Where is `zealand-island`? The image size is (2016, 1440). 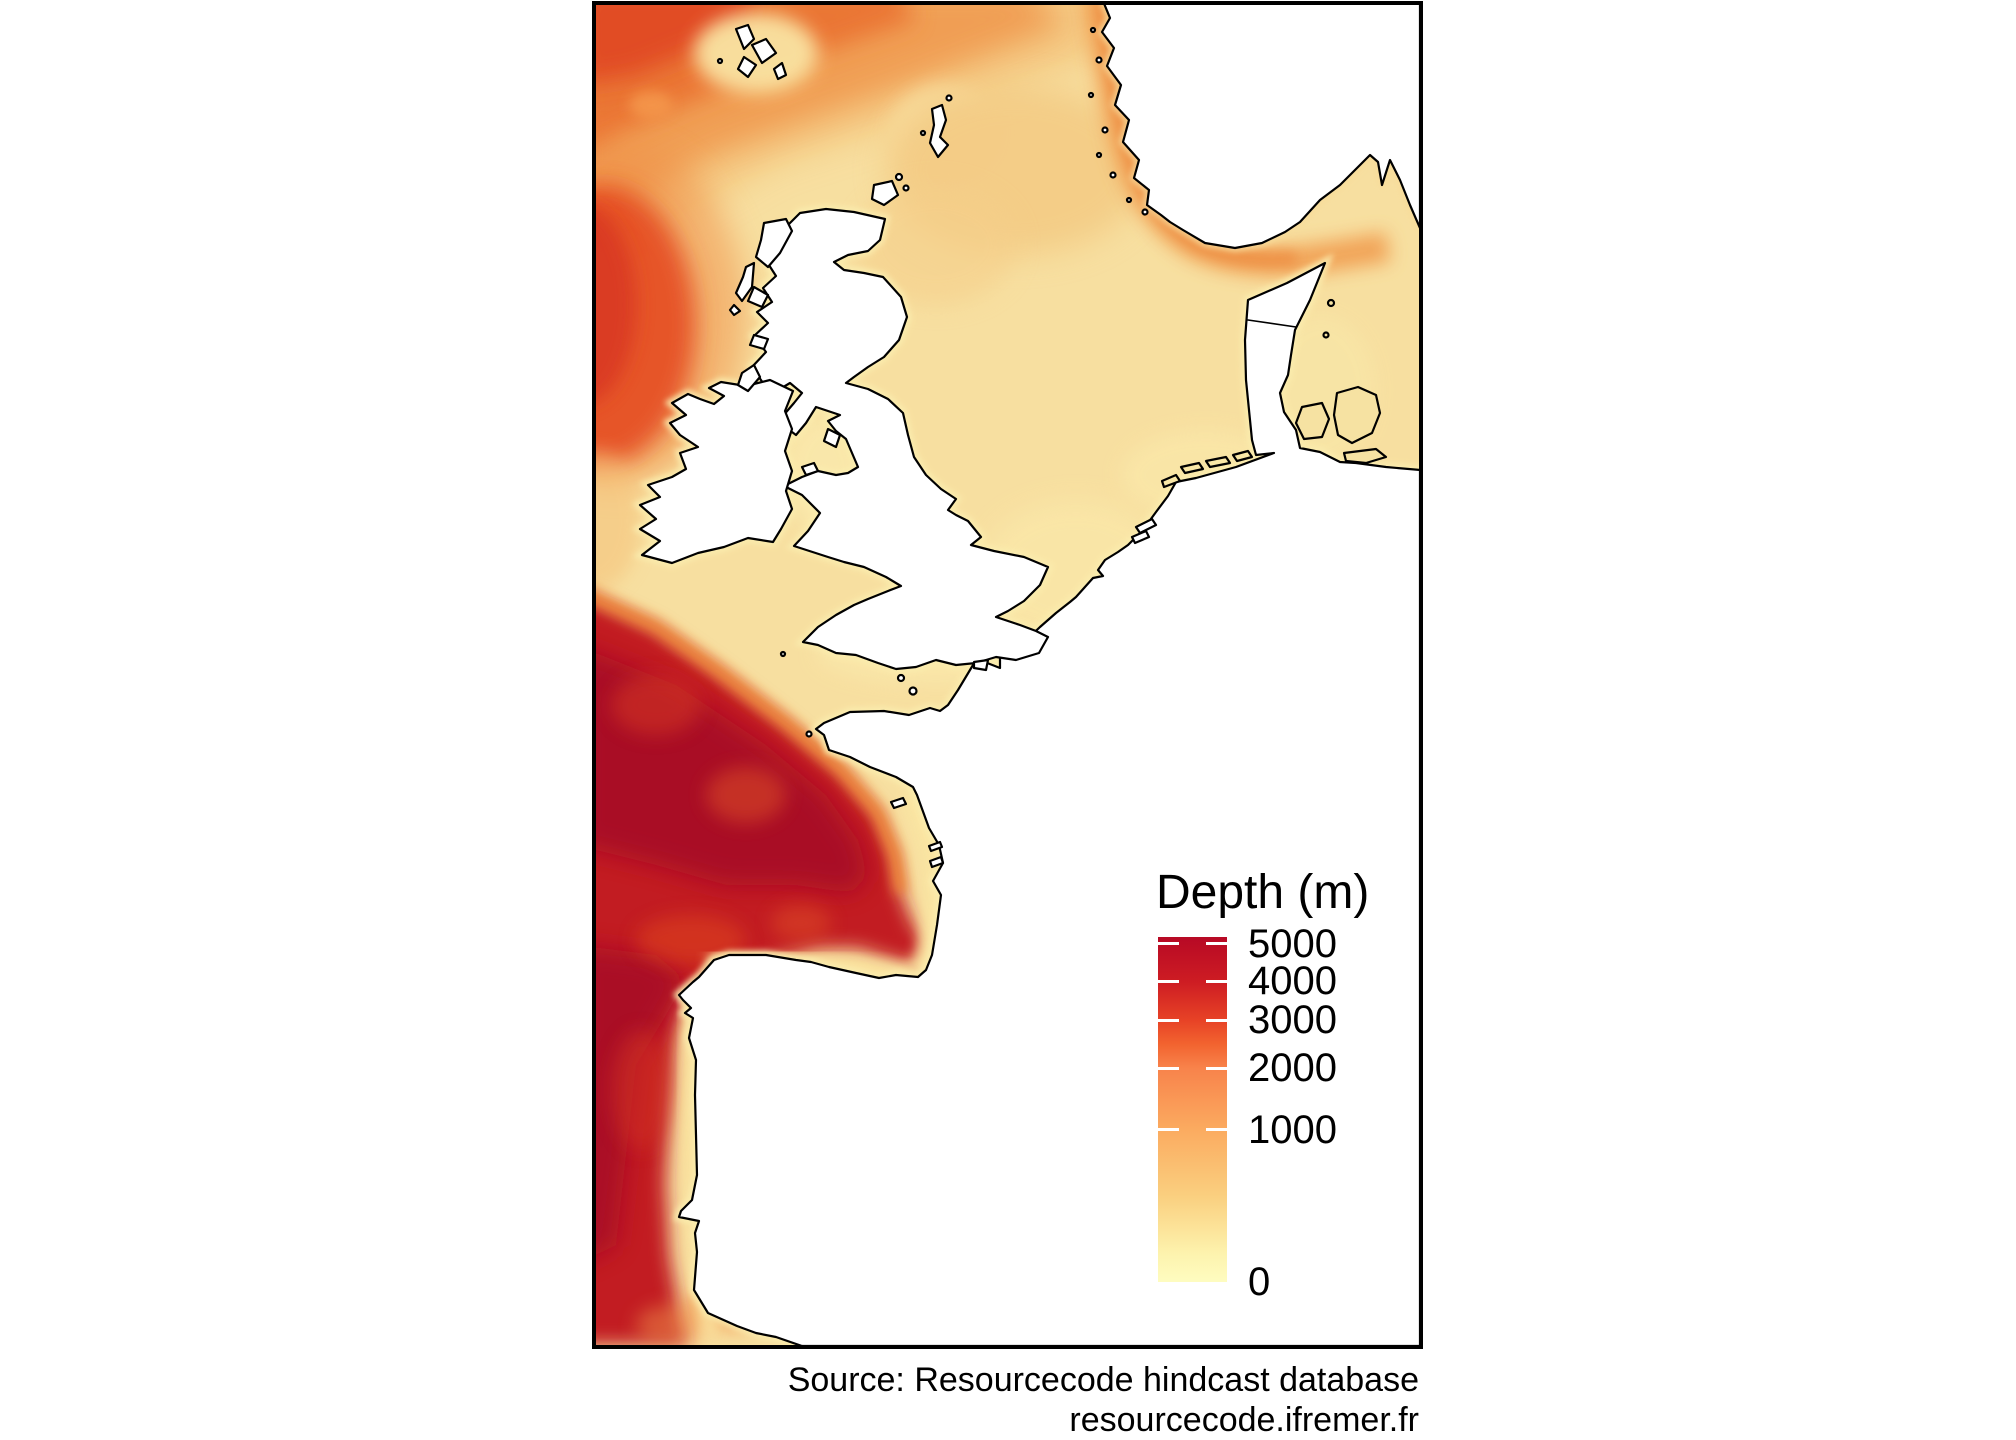
zealand-island is located at coordinates (1357, 415).